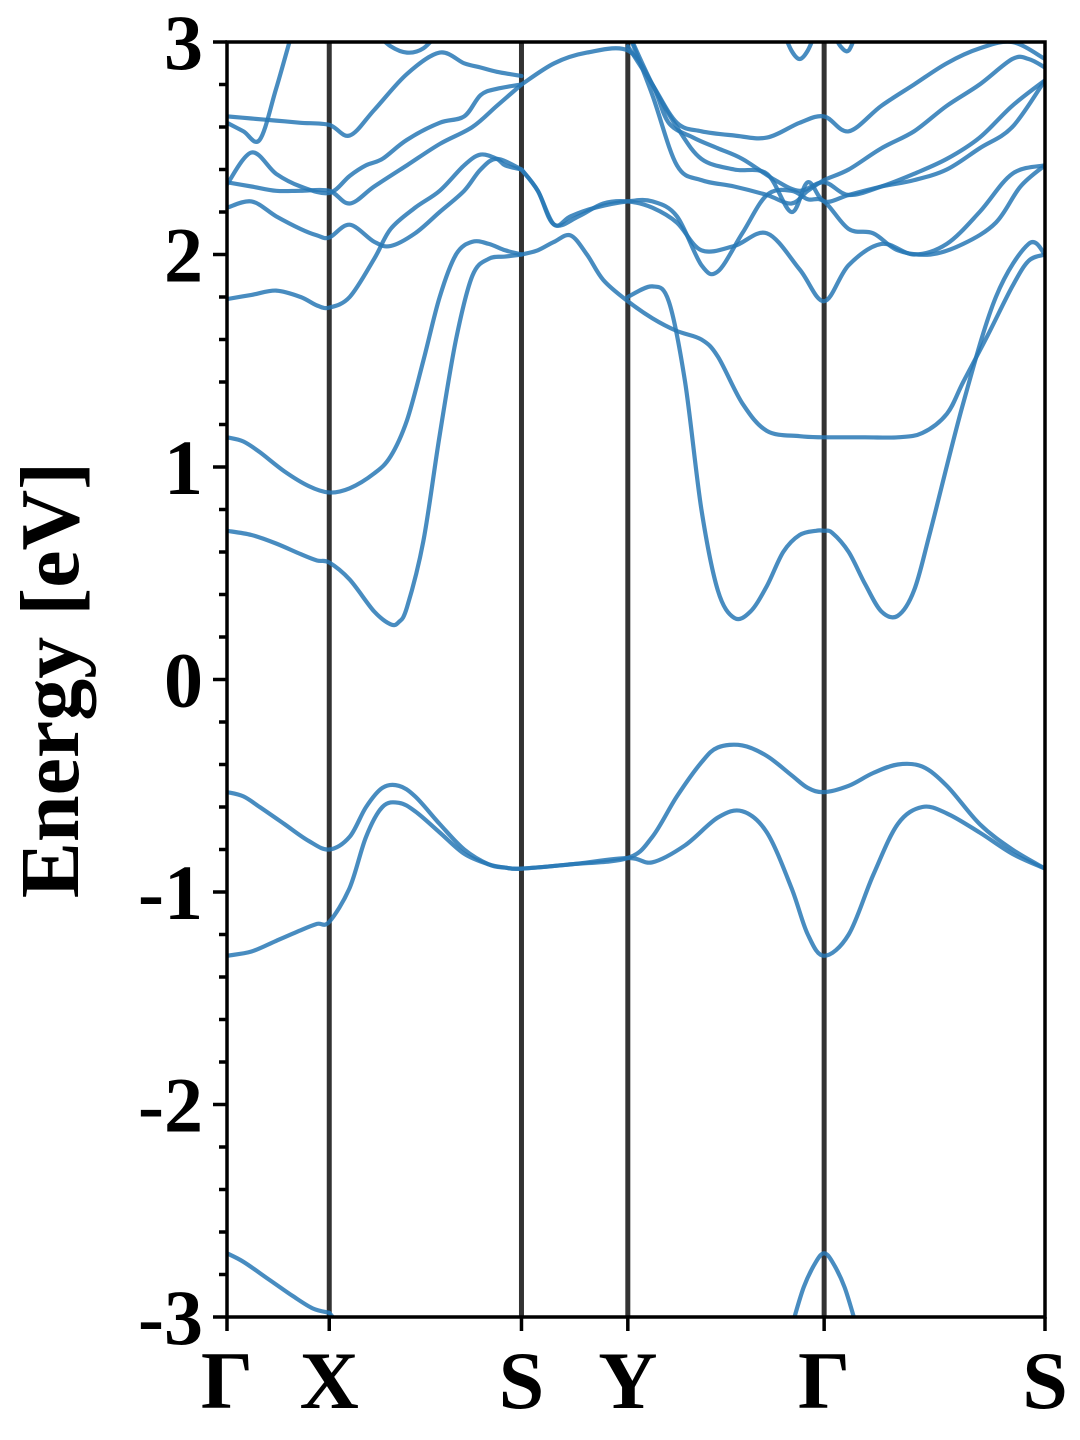  Describe the element at coordinates (170, 1317) in the screenshot. I see `y-tick-label: -3` at that location.